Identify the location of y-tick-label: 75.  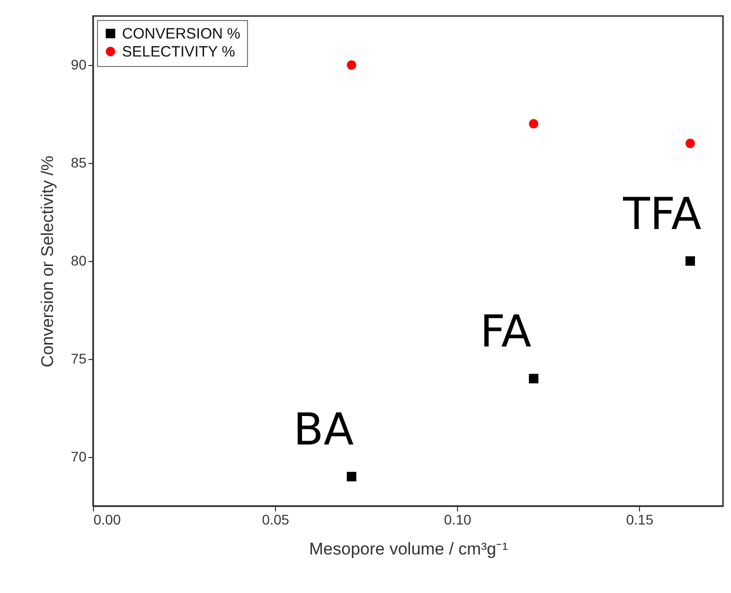
(78, 358).